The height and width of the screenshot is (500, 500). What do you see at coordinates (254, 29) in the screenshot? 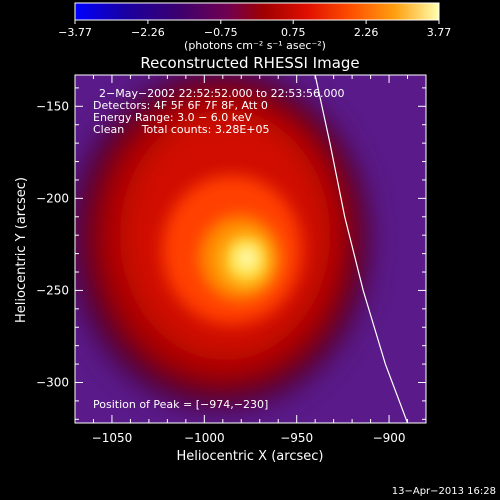
I see `colorbar-ticks: −3.77 −2.26 −0.75 0.75 2.26 3.77` at bounding box center [254, 29].